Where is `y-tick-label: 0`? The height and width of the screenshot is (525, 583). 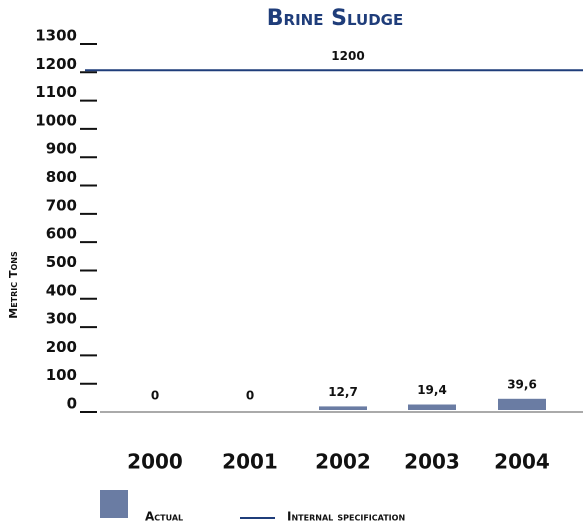
y-tick-label: 0 is located at coordinates (72, 404).